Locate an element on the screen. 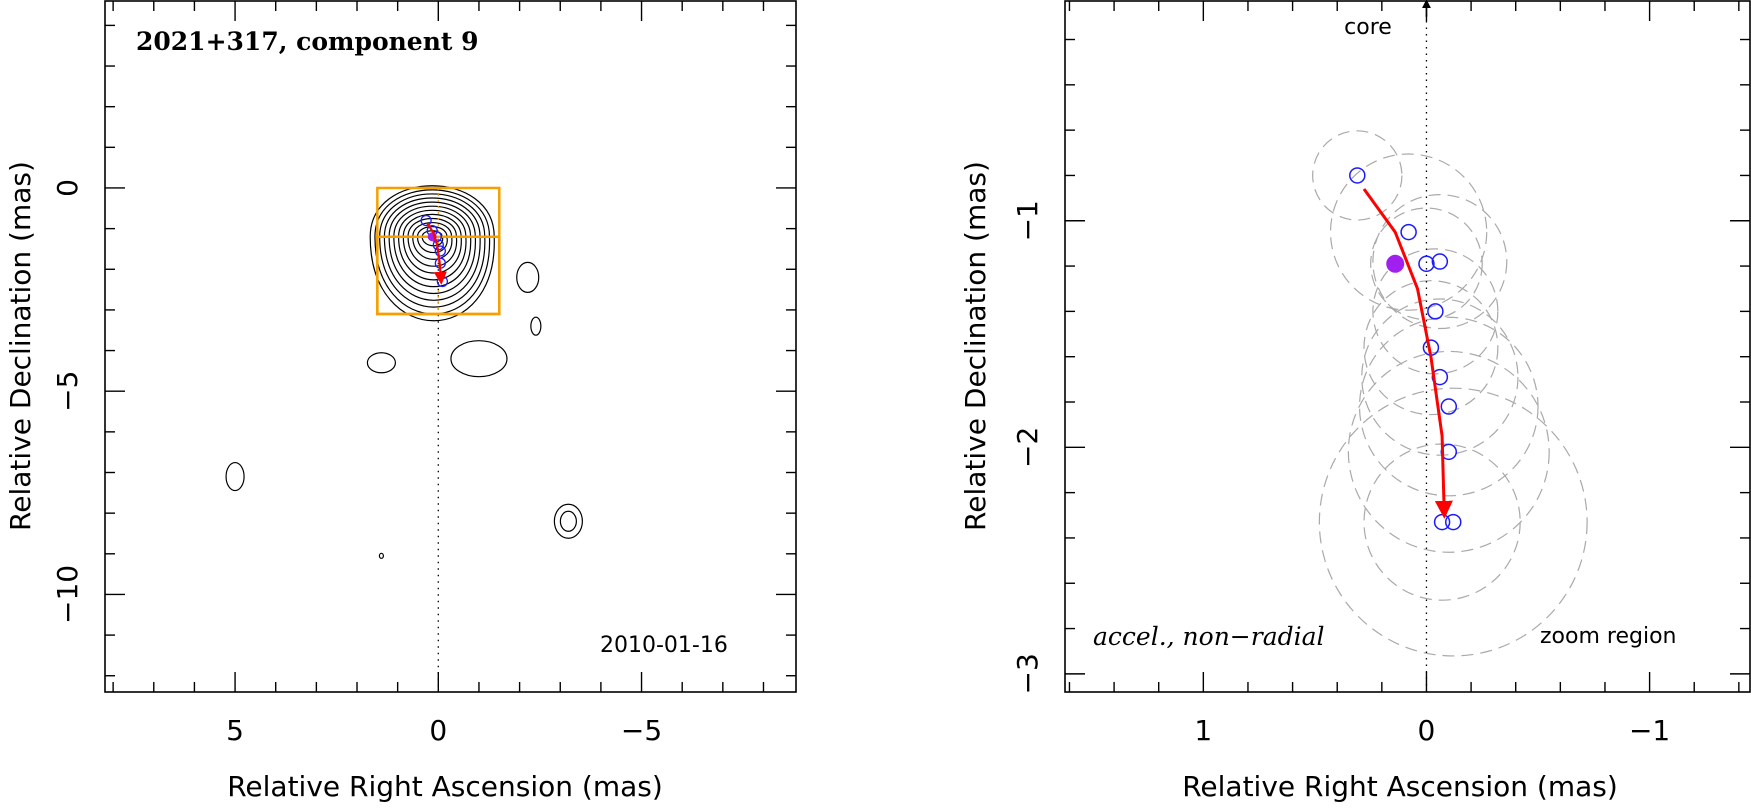 The image size is (1751, 809). y-tick-label: 0 is located at coordinates (67, 188).